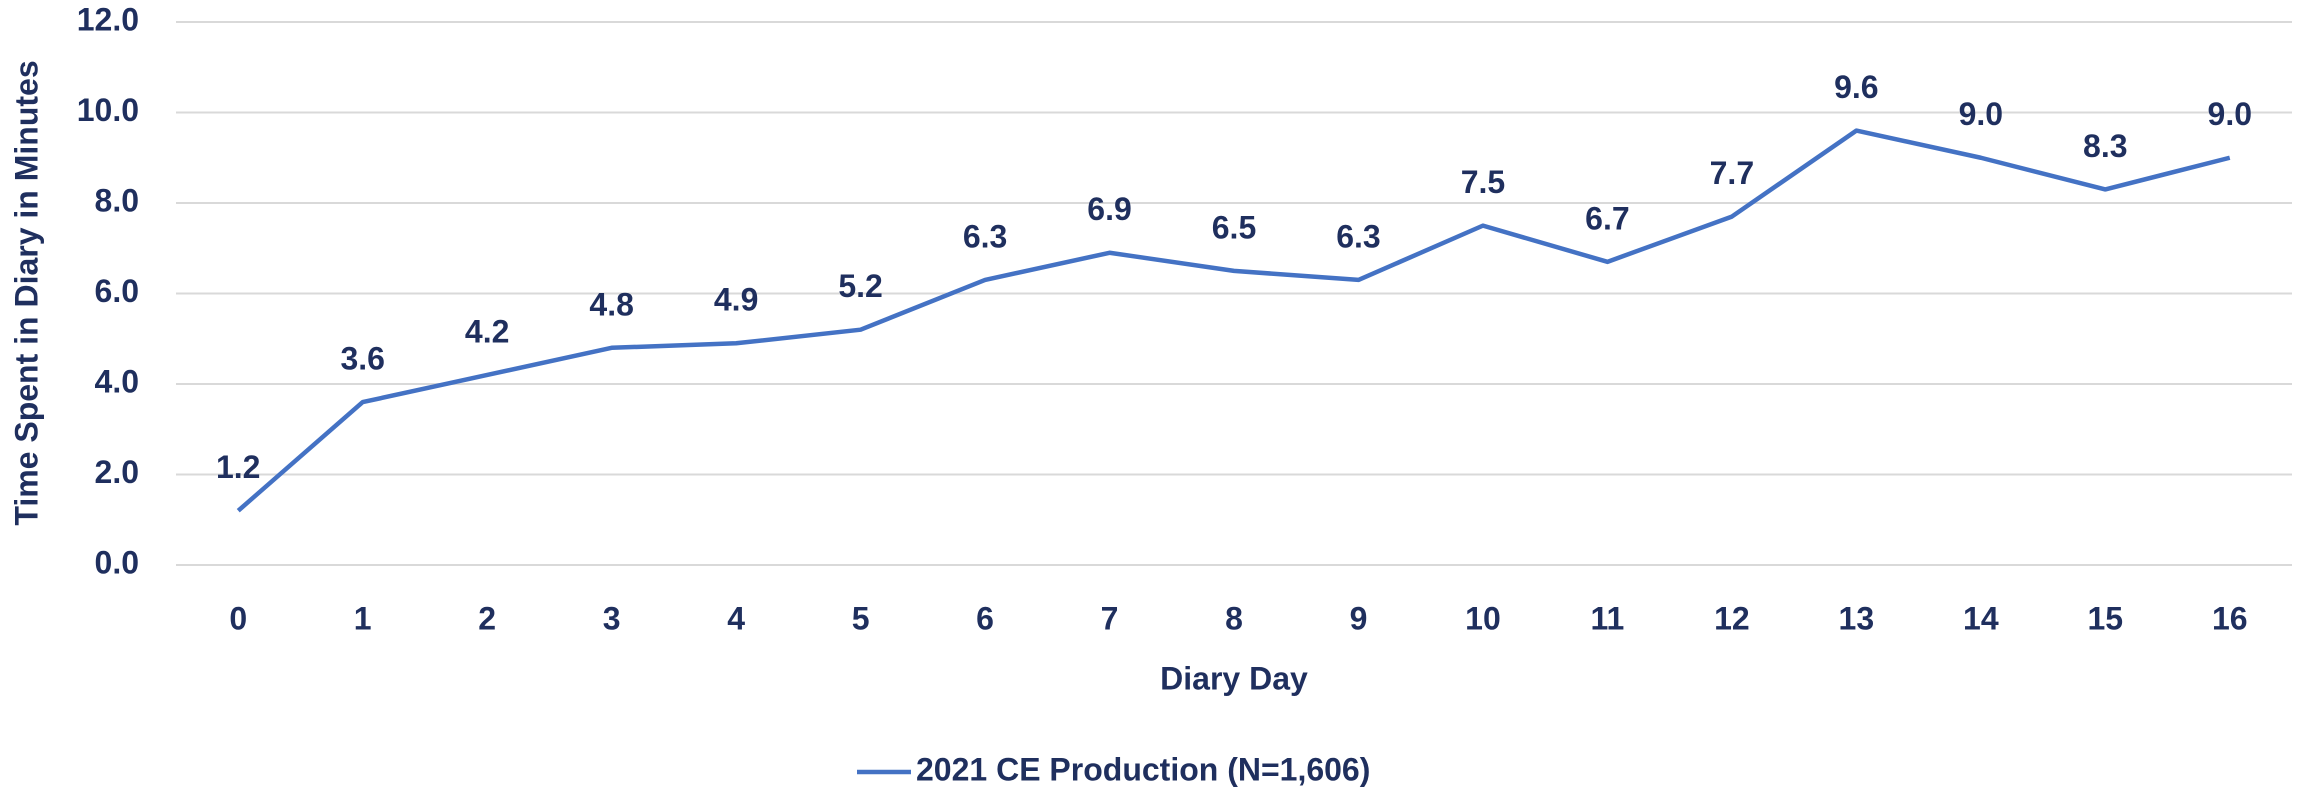  Describe the element at coordinates (860, 286) in the screenshot. I see `data-label: 5.2` at that location.